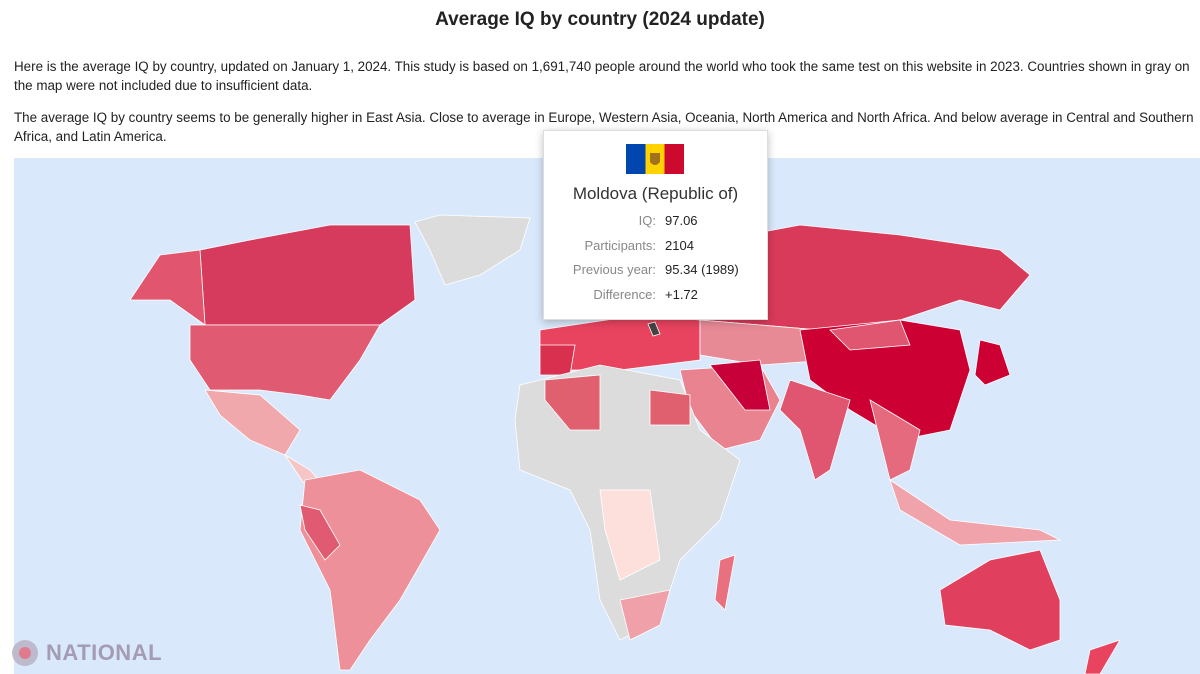 Image resolution: width=1200 pixels, height=674 pixels. Describe the element at coordinates (572, 402) in the screenshot. I see `algeria` at that location.